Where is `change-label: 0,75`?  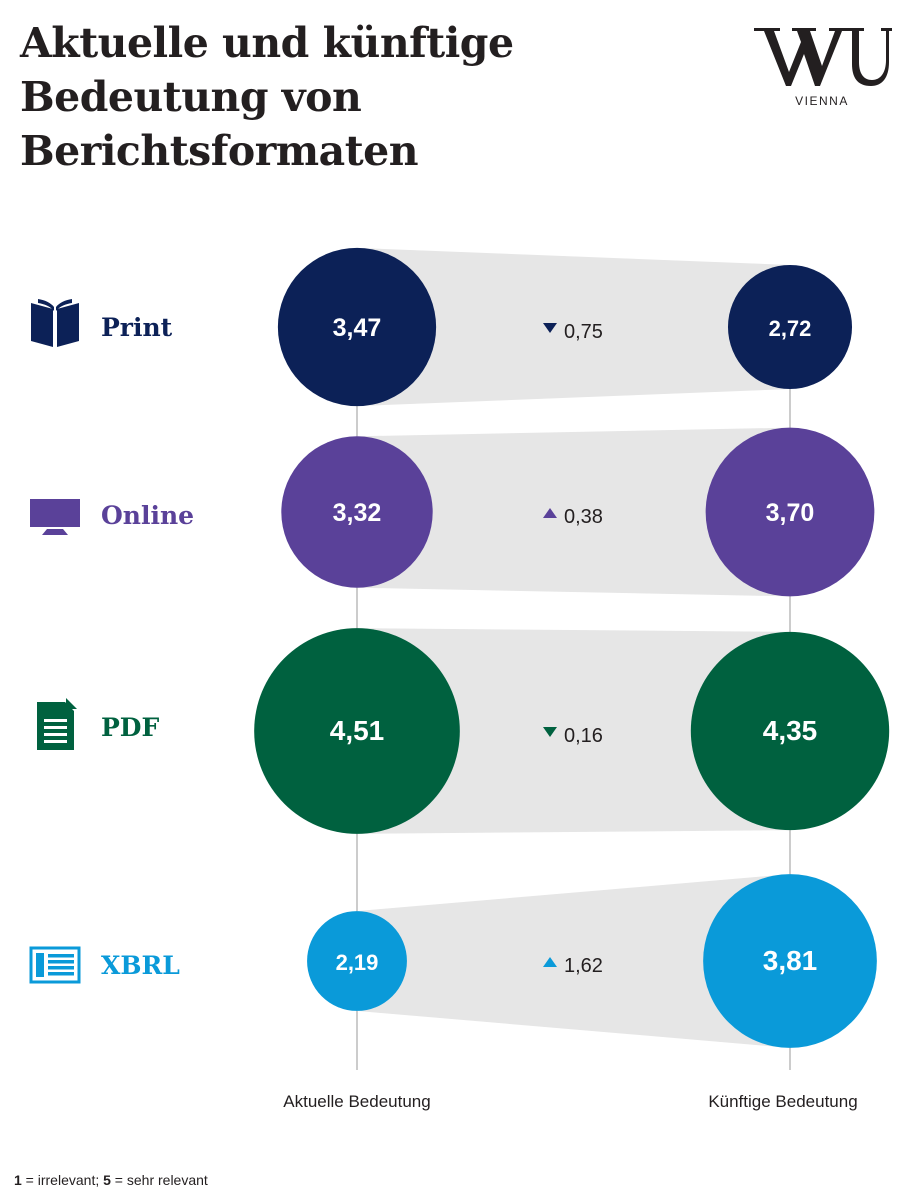
change-label: 0,75 is located at coordinates (583, 332).